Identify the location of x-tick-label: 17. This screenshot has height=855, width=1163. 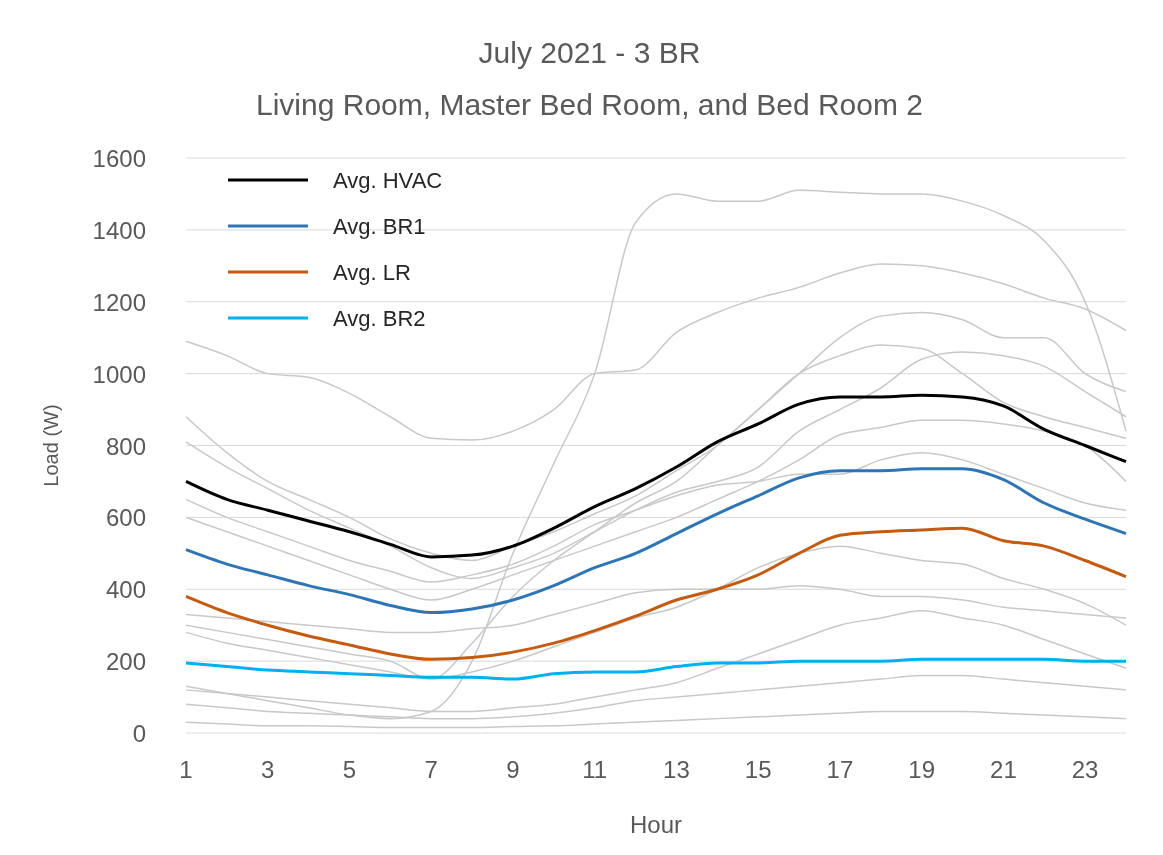
(840, 769).